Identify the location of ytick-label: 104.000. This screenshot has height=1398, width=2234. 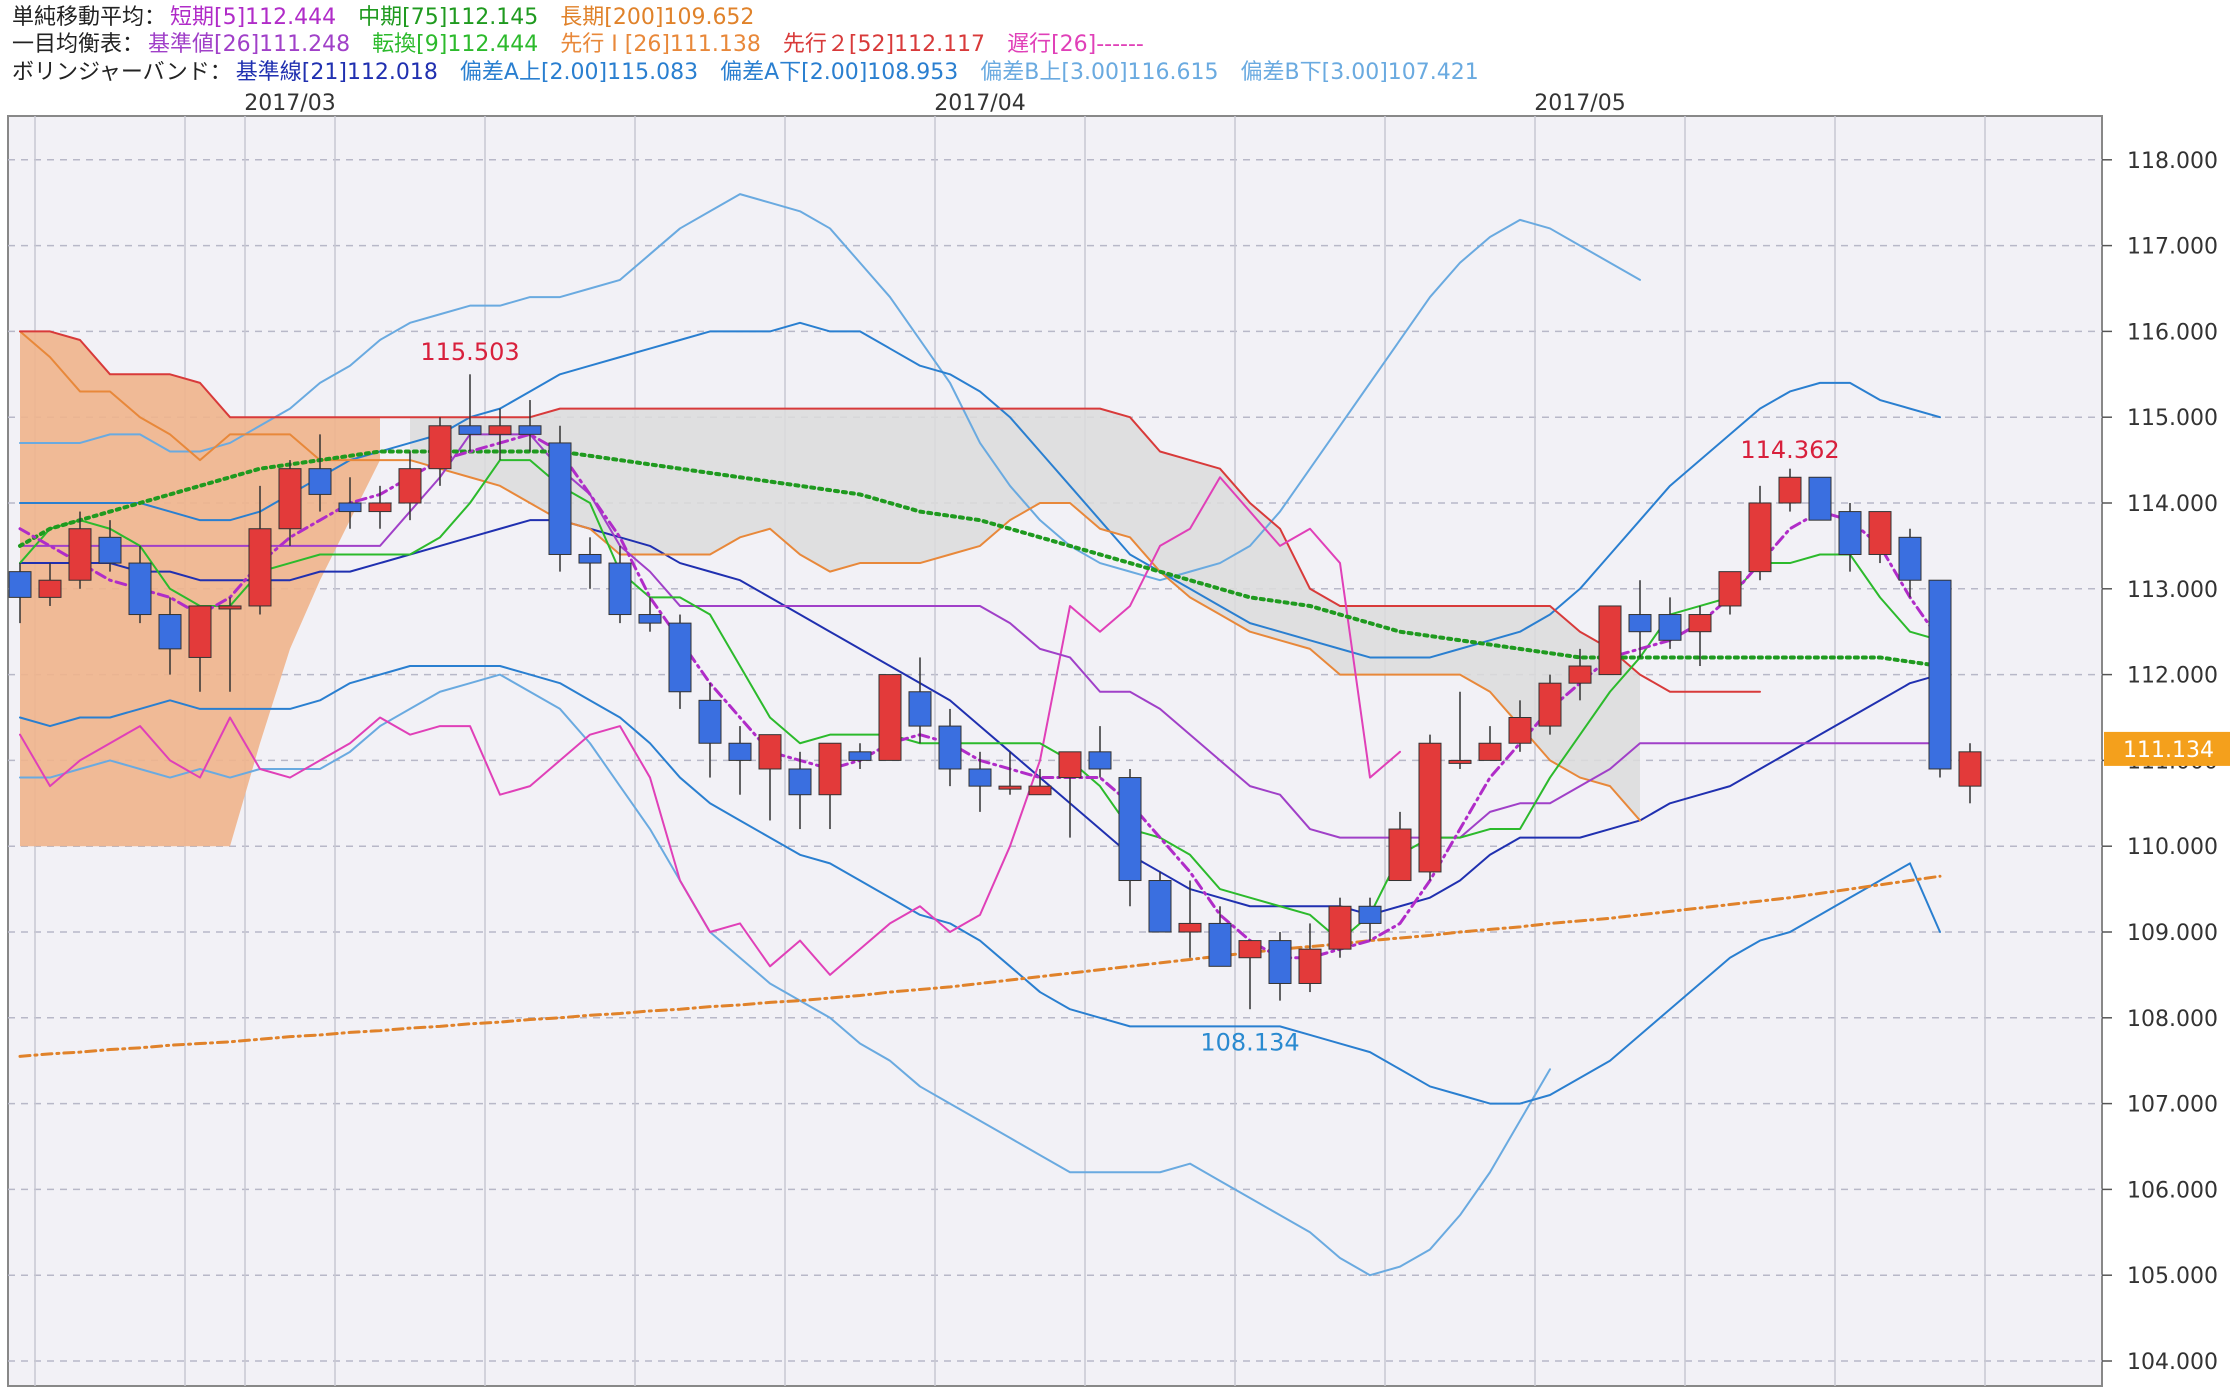
(2172, 1362).